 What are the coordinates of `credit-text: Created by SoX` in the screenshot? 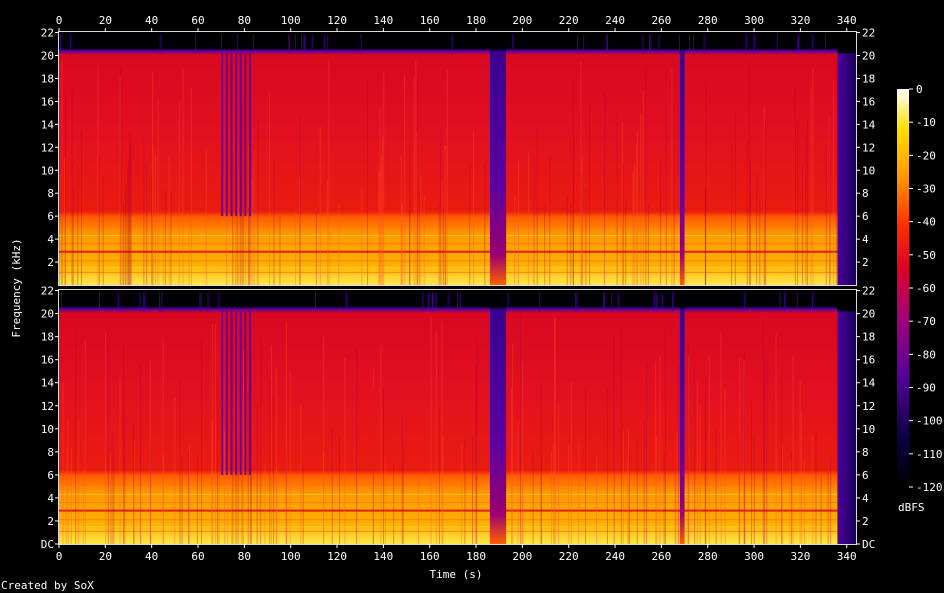 It's located at (47, 585).